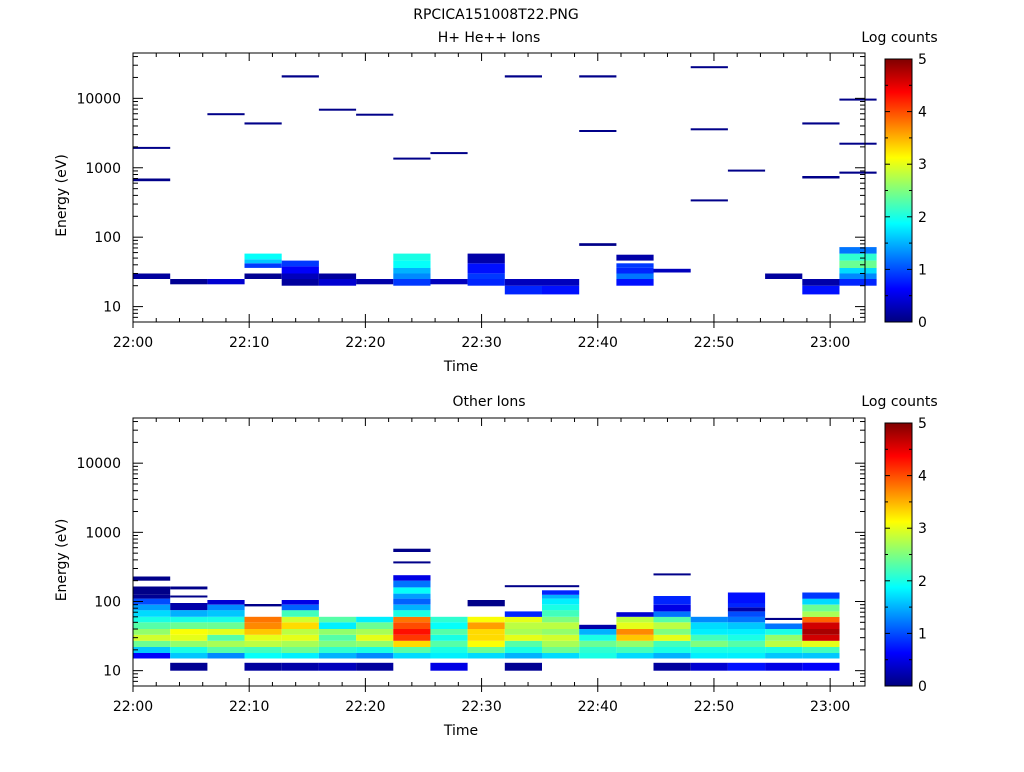 Image resolution: width=1024 pixels, height=772 pixels. What do you see at coordinates (922, 529) in the screenshot?
I see `colorbar-tick-label: 3` at bounding box center [922, 529].